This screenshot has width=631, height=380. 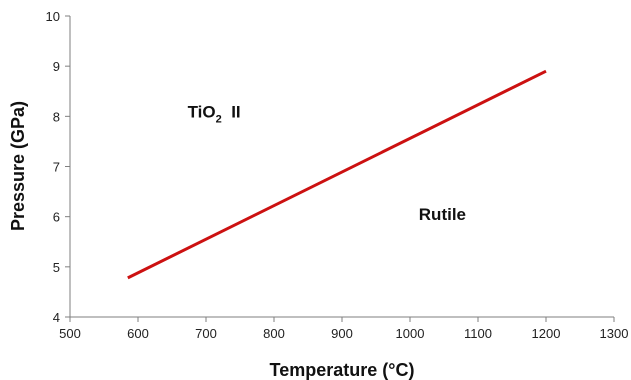 I want to click on y-tick-label: 9, so click(x=56, y=66).